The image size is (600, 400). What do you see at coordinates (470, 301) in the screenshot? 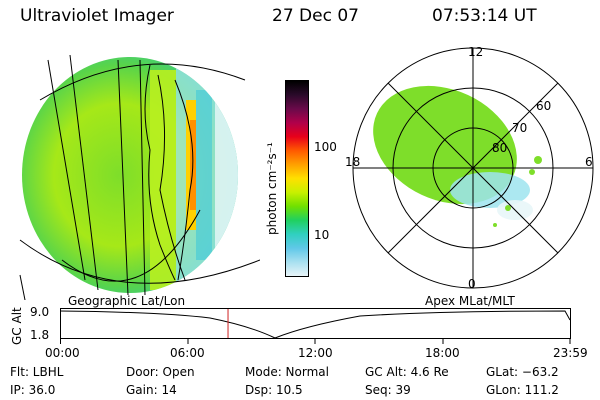
I see `right-panel-label: Apex MLat/MLT` at bounding box center [470, 301].